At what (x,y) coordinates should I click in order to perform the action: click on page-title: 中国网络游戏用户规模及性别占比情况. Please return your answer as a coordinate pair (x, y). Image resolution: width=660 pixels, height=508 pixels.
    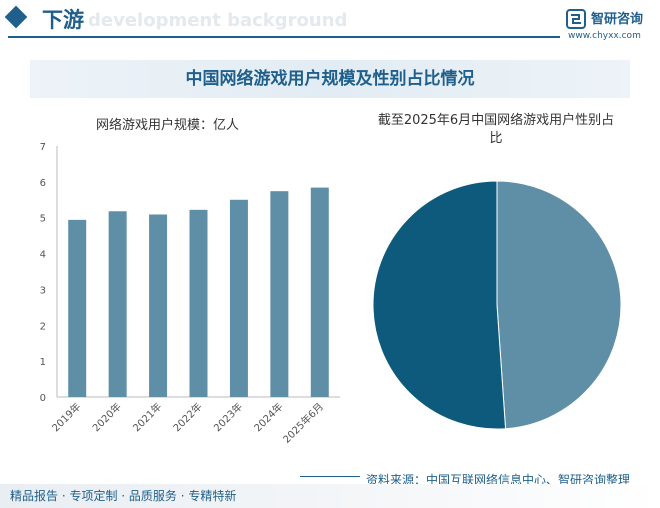
    Looking at the image, I should click on (330, 79).